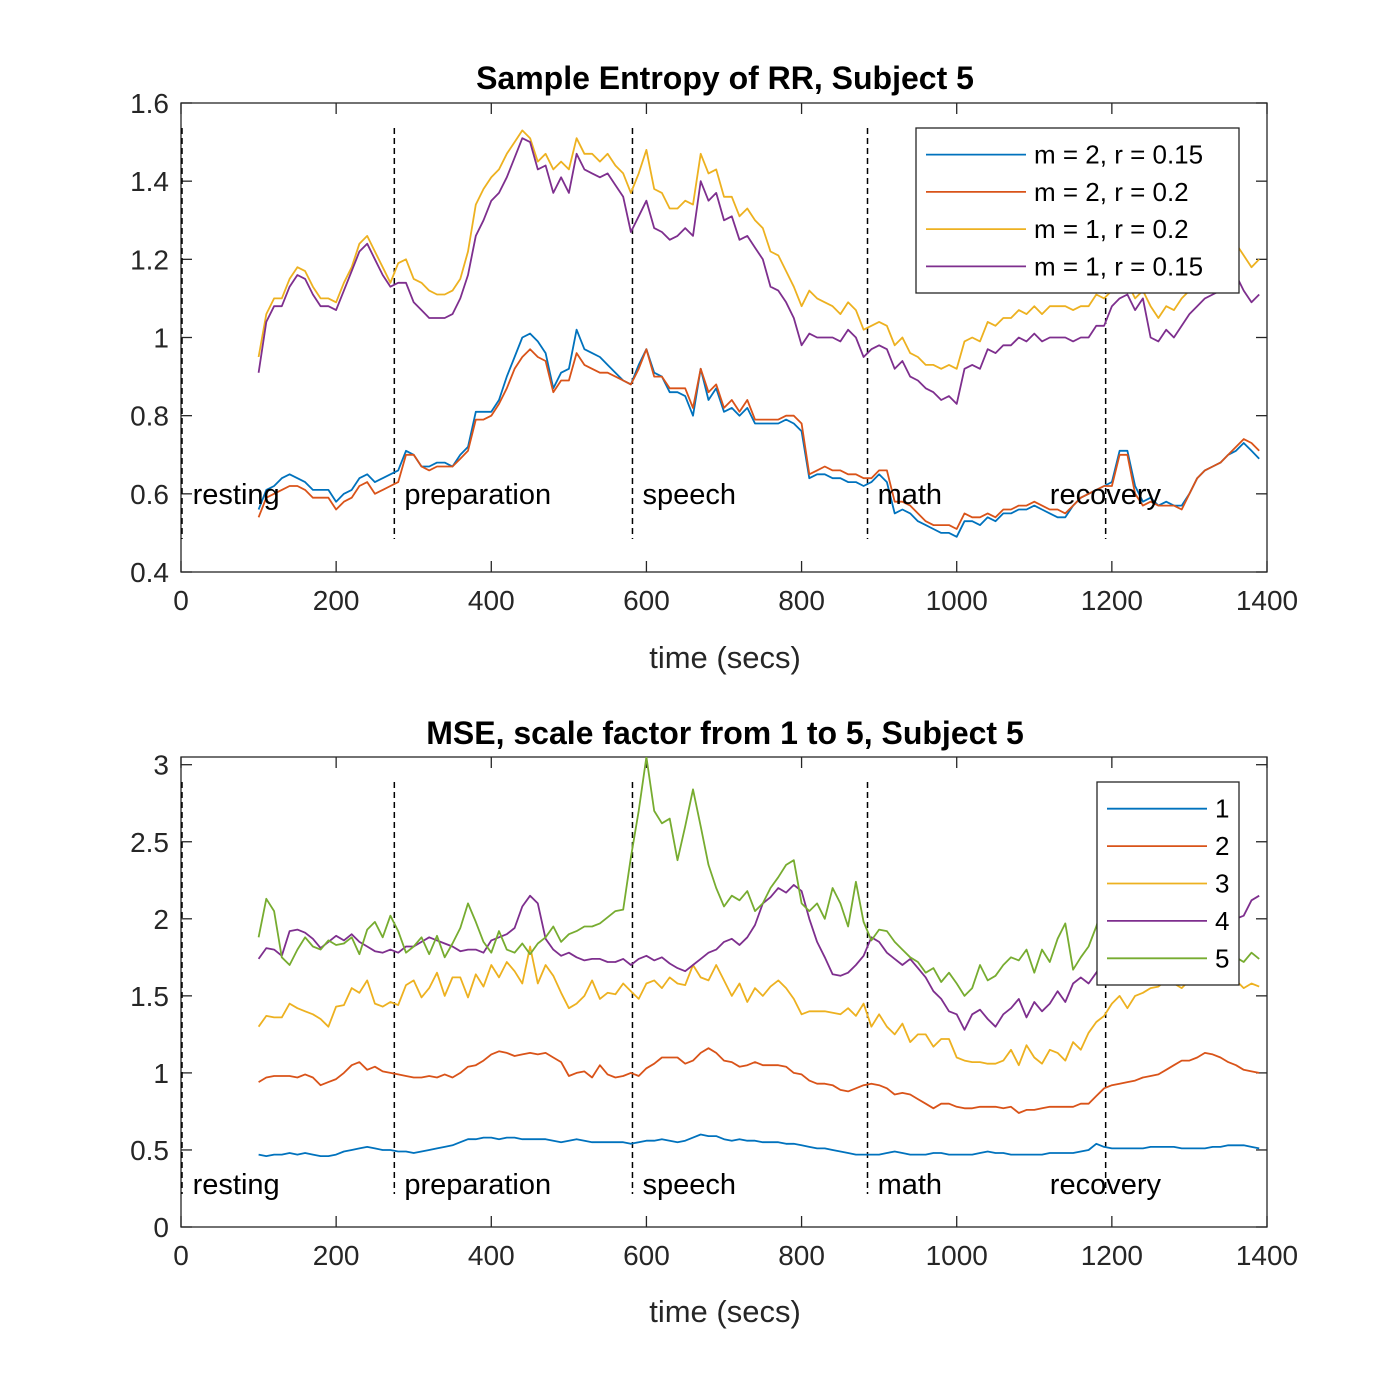  Describe the element at coordinates (149, 996) in the screenshot. I see `y-tick-label: 1.5` at that location.